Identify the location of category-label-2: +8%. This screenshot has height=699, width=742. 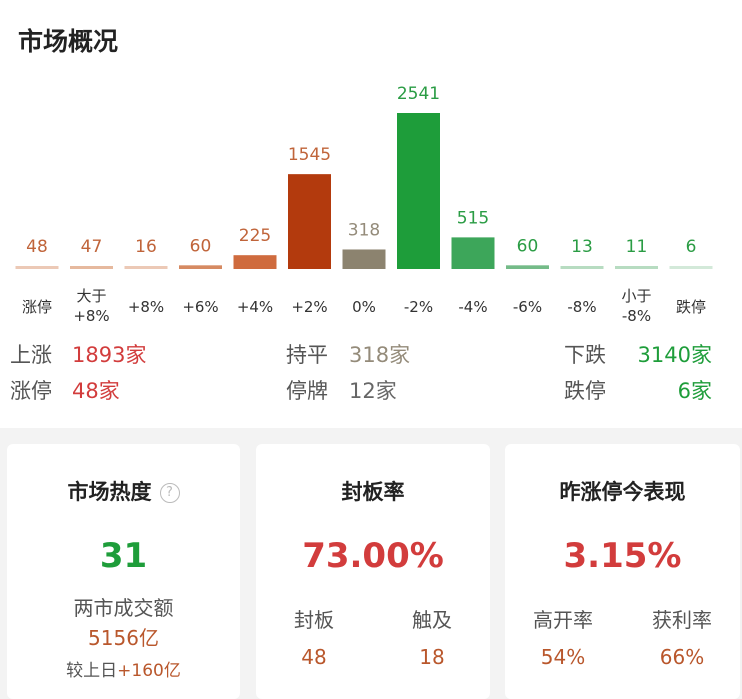
(146, 307).